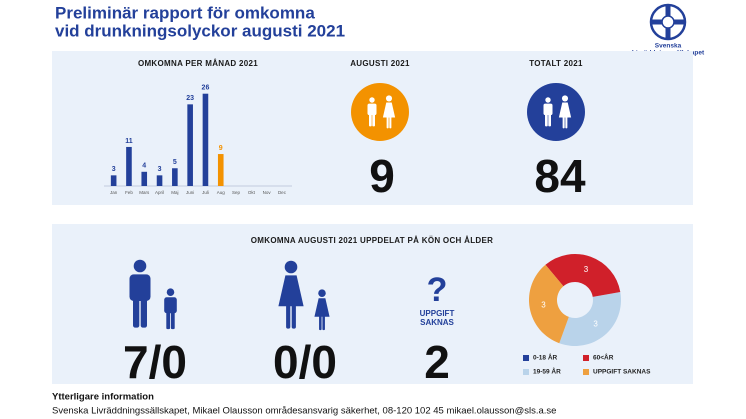 This screenshot has width=746, height=419. What do you see at coordinates (545, 357) in the screenshot?
I see `legend-label: 0-18 ÅR` at bounding box center [545, 357].